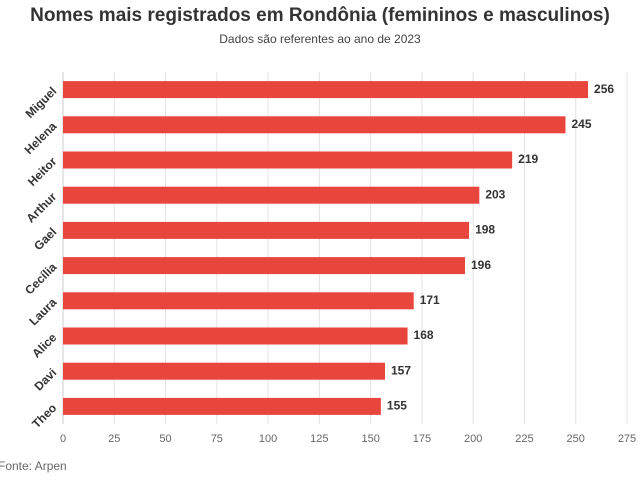  Describe the element at coordinates (42, 311) in the screenshot. I see `y-tick-label: Laura` at that location.